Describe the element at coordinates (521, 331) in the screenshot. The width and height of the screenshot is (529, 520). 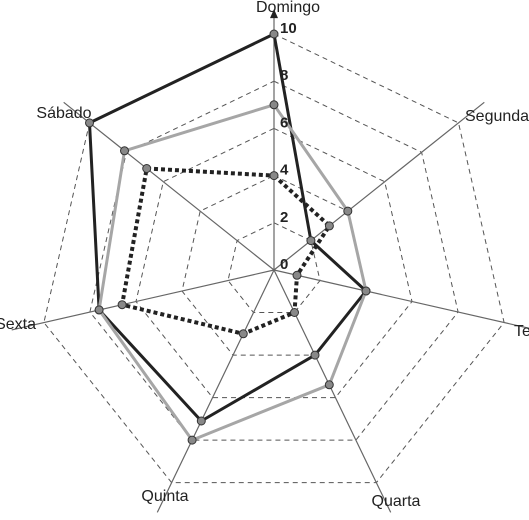
I see `category-label: Terça` at that location.